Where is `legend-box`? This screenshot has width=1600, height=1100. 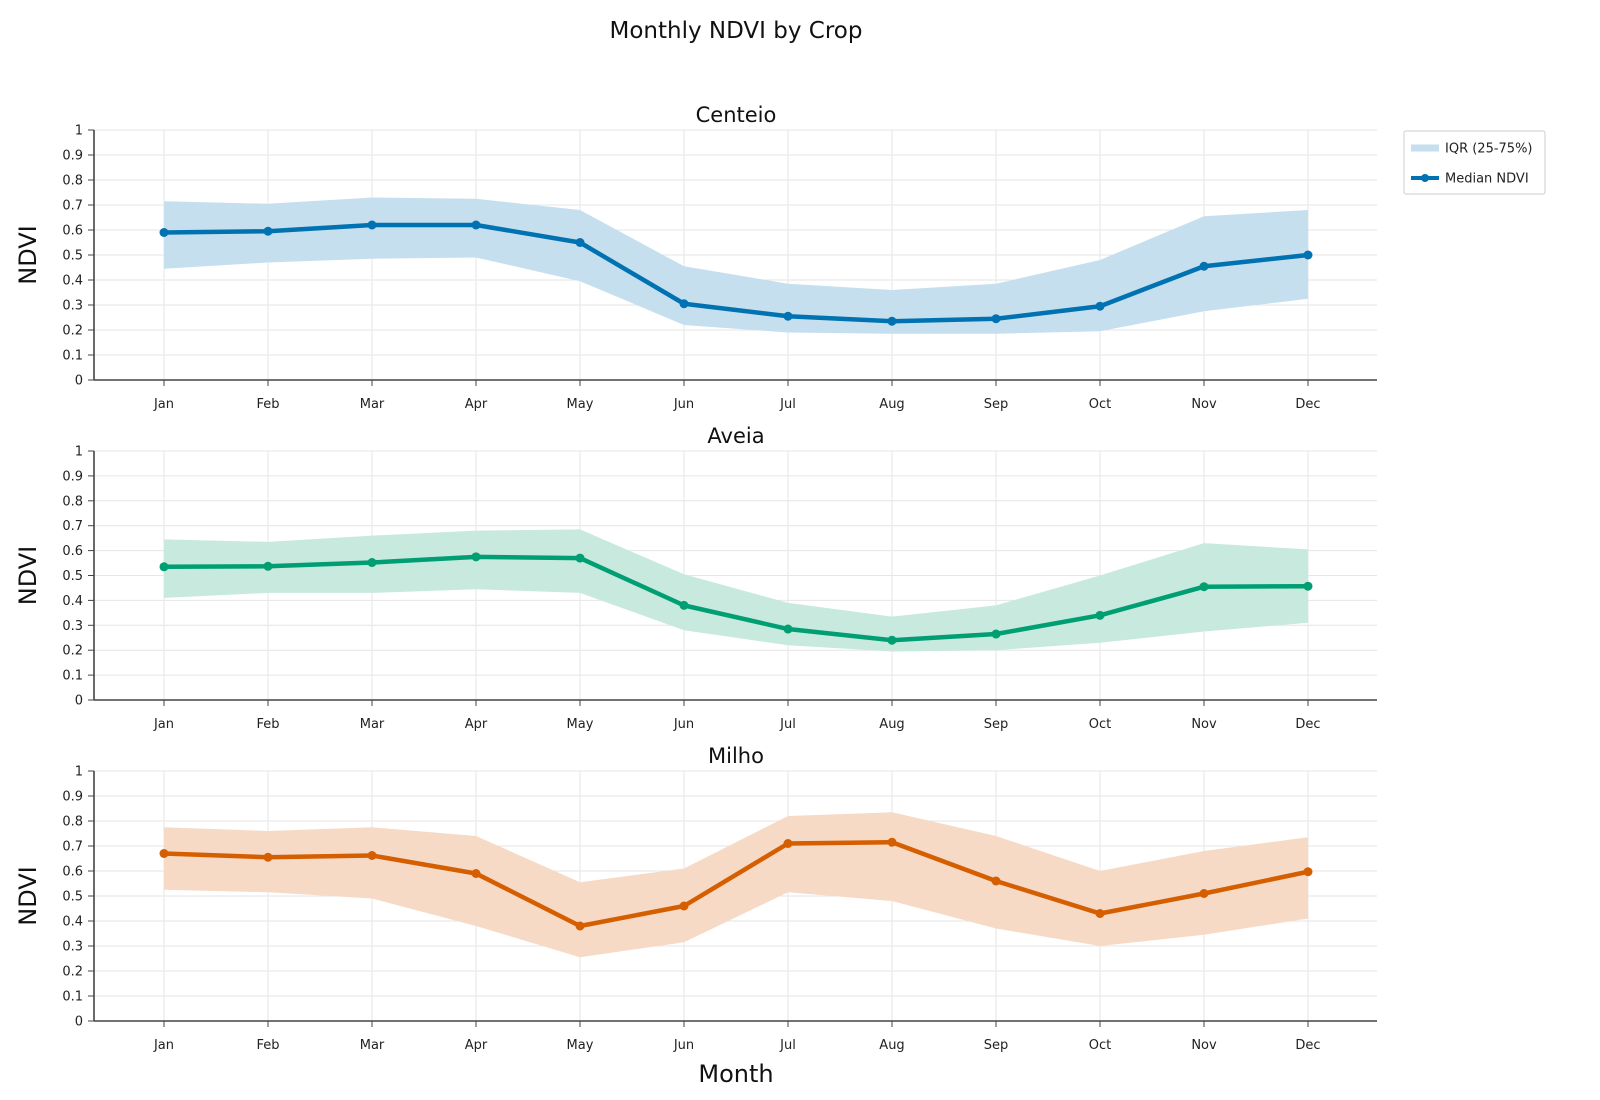 legend-box is located at coordinates (1474, 162).